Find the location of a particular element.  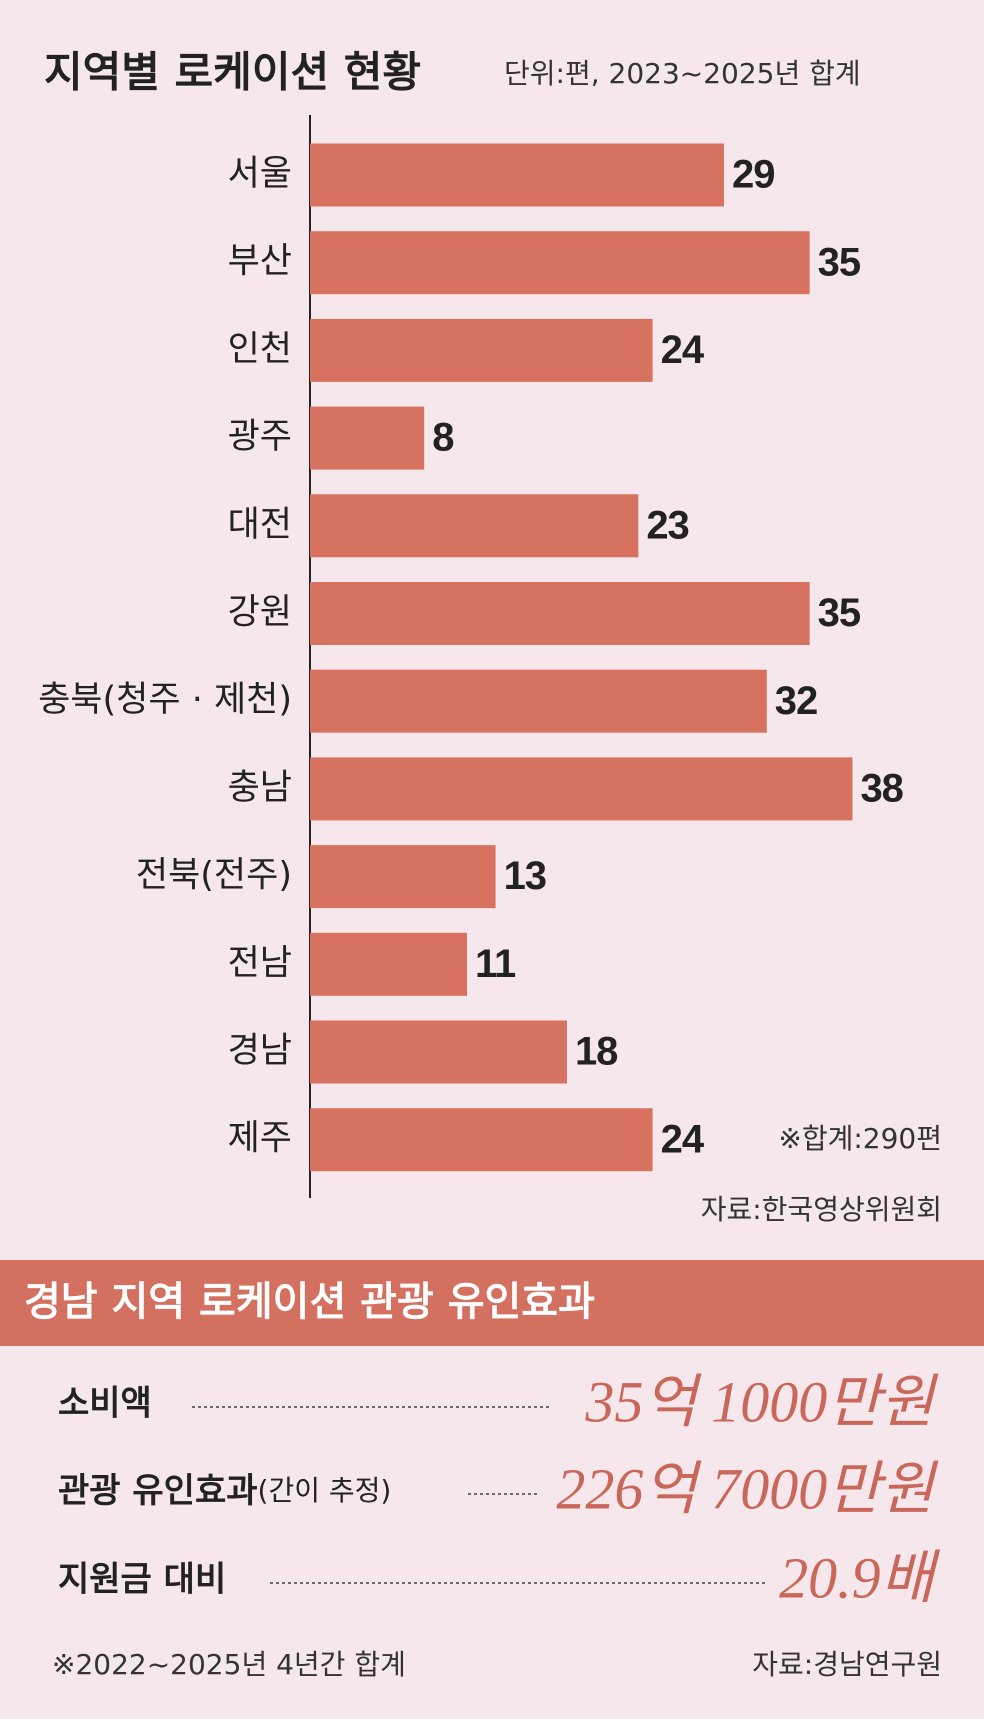

row-label: 관광 유인효과(간이 추정) is located at coordinates (224, 1491).